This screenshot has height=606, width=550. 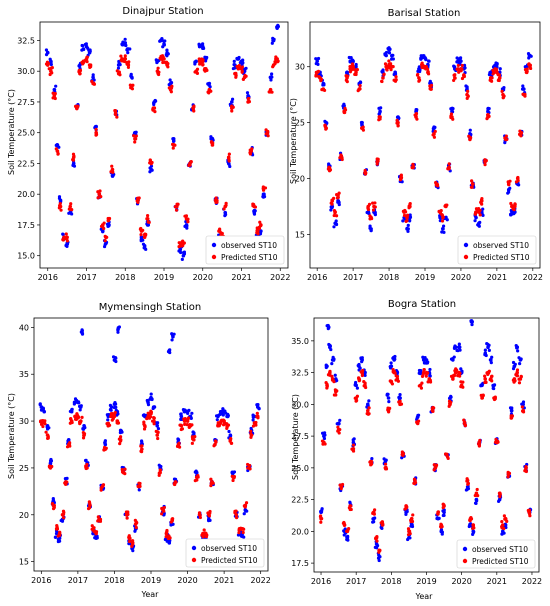 I want to click on x-axis-label: Year, so click(x=150, y=594).